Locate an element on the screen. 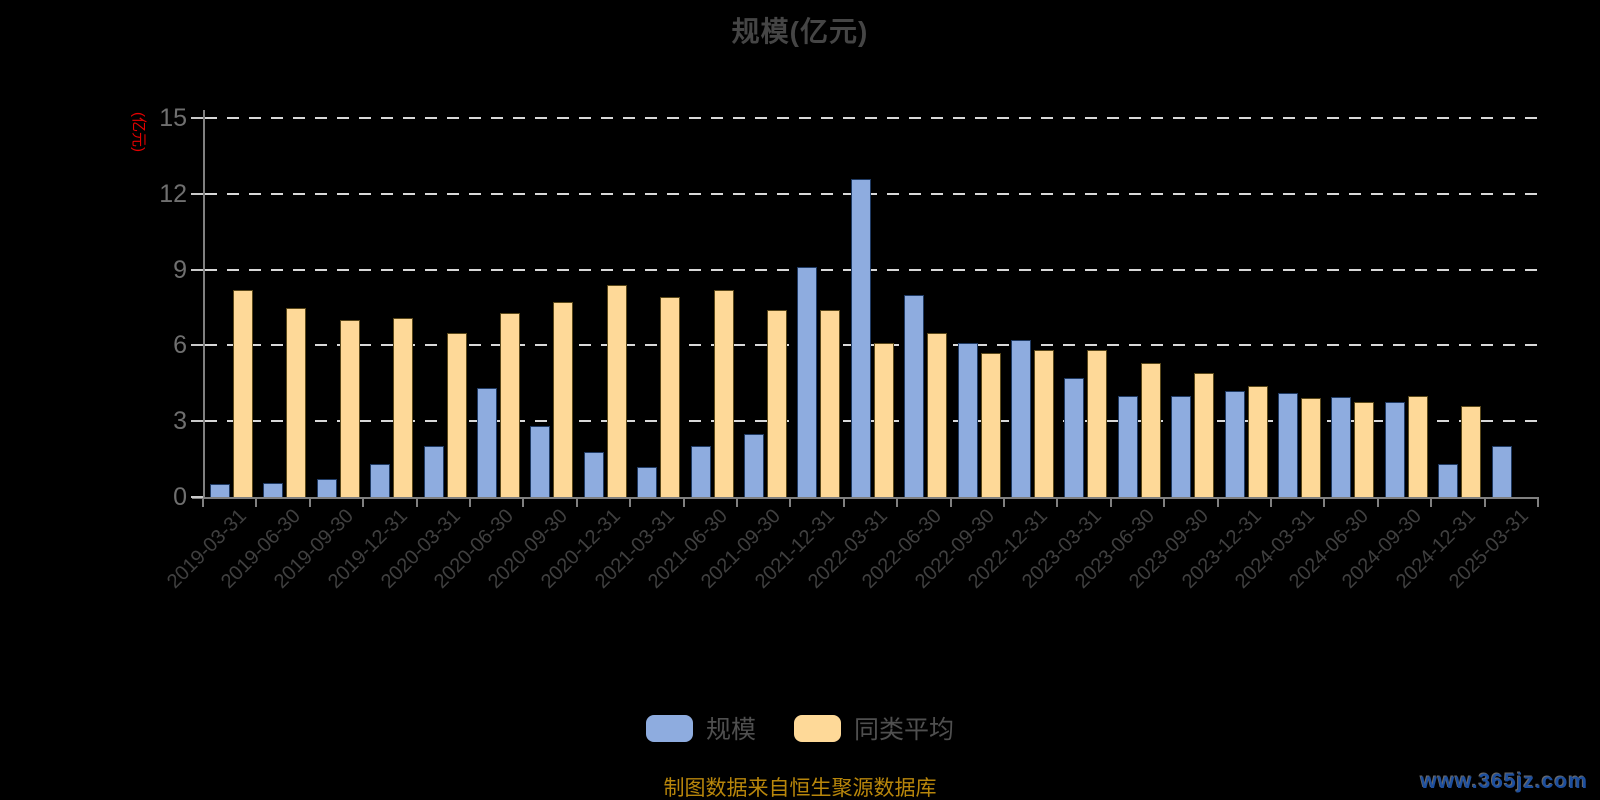 The width and height of the screenshot is (1600, 800). chart-title: 规模(亿元) is located at coordinates (800, 31).